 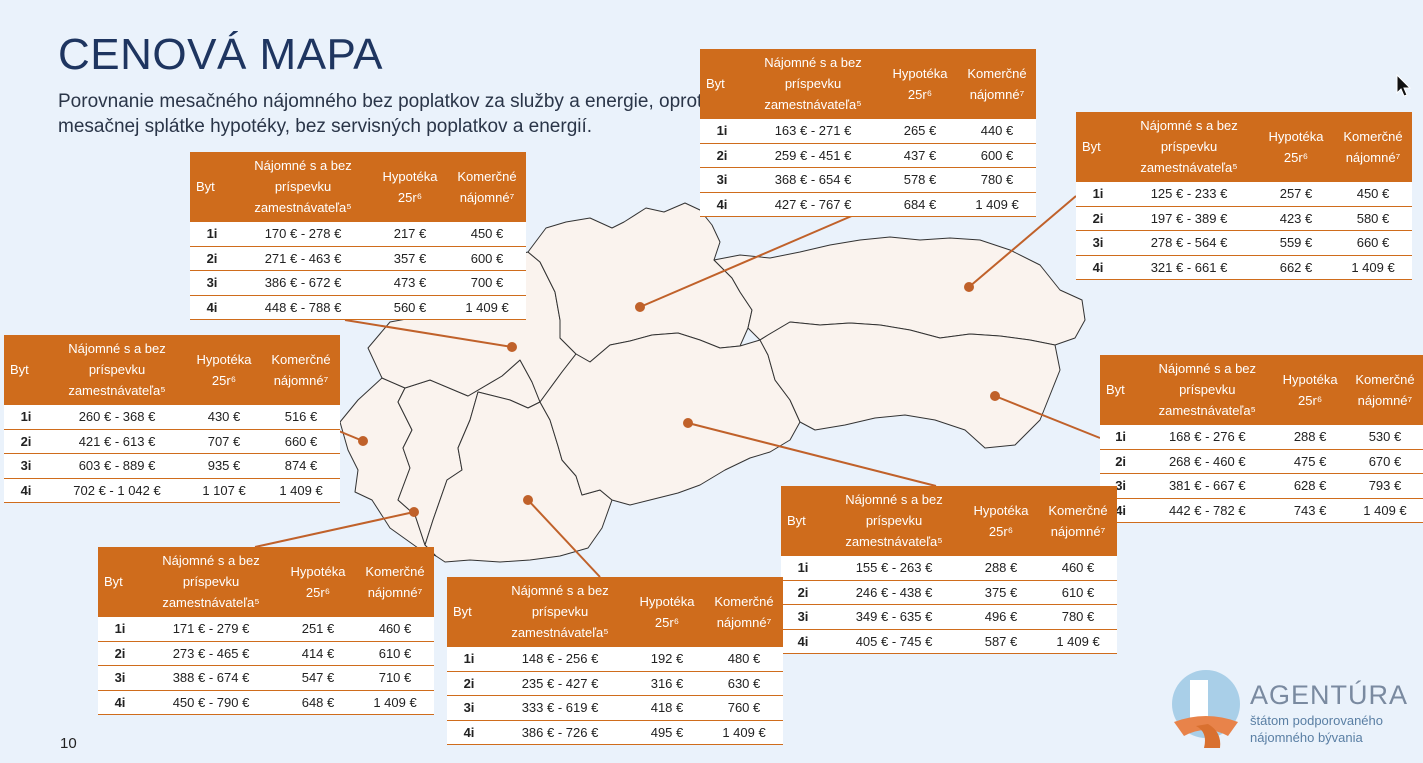 I want to click on cell-hypoteka: 684 €, so click(x=920, y=204).